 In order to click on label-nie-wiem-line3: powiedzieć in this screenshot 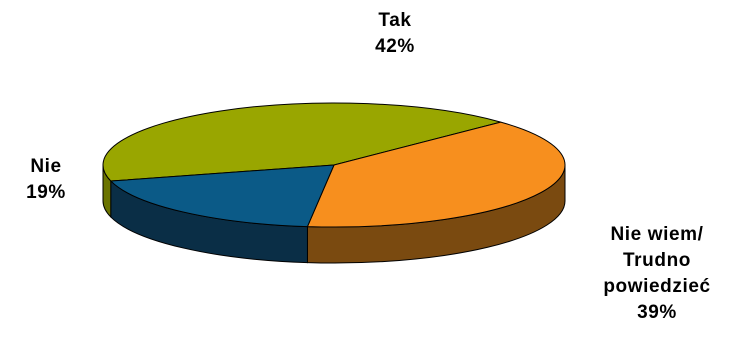, I will do `click(657, 286)`.